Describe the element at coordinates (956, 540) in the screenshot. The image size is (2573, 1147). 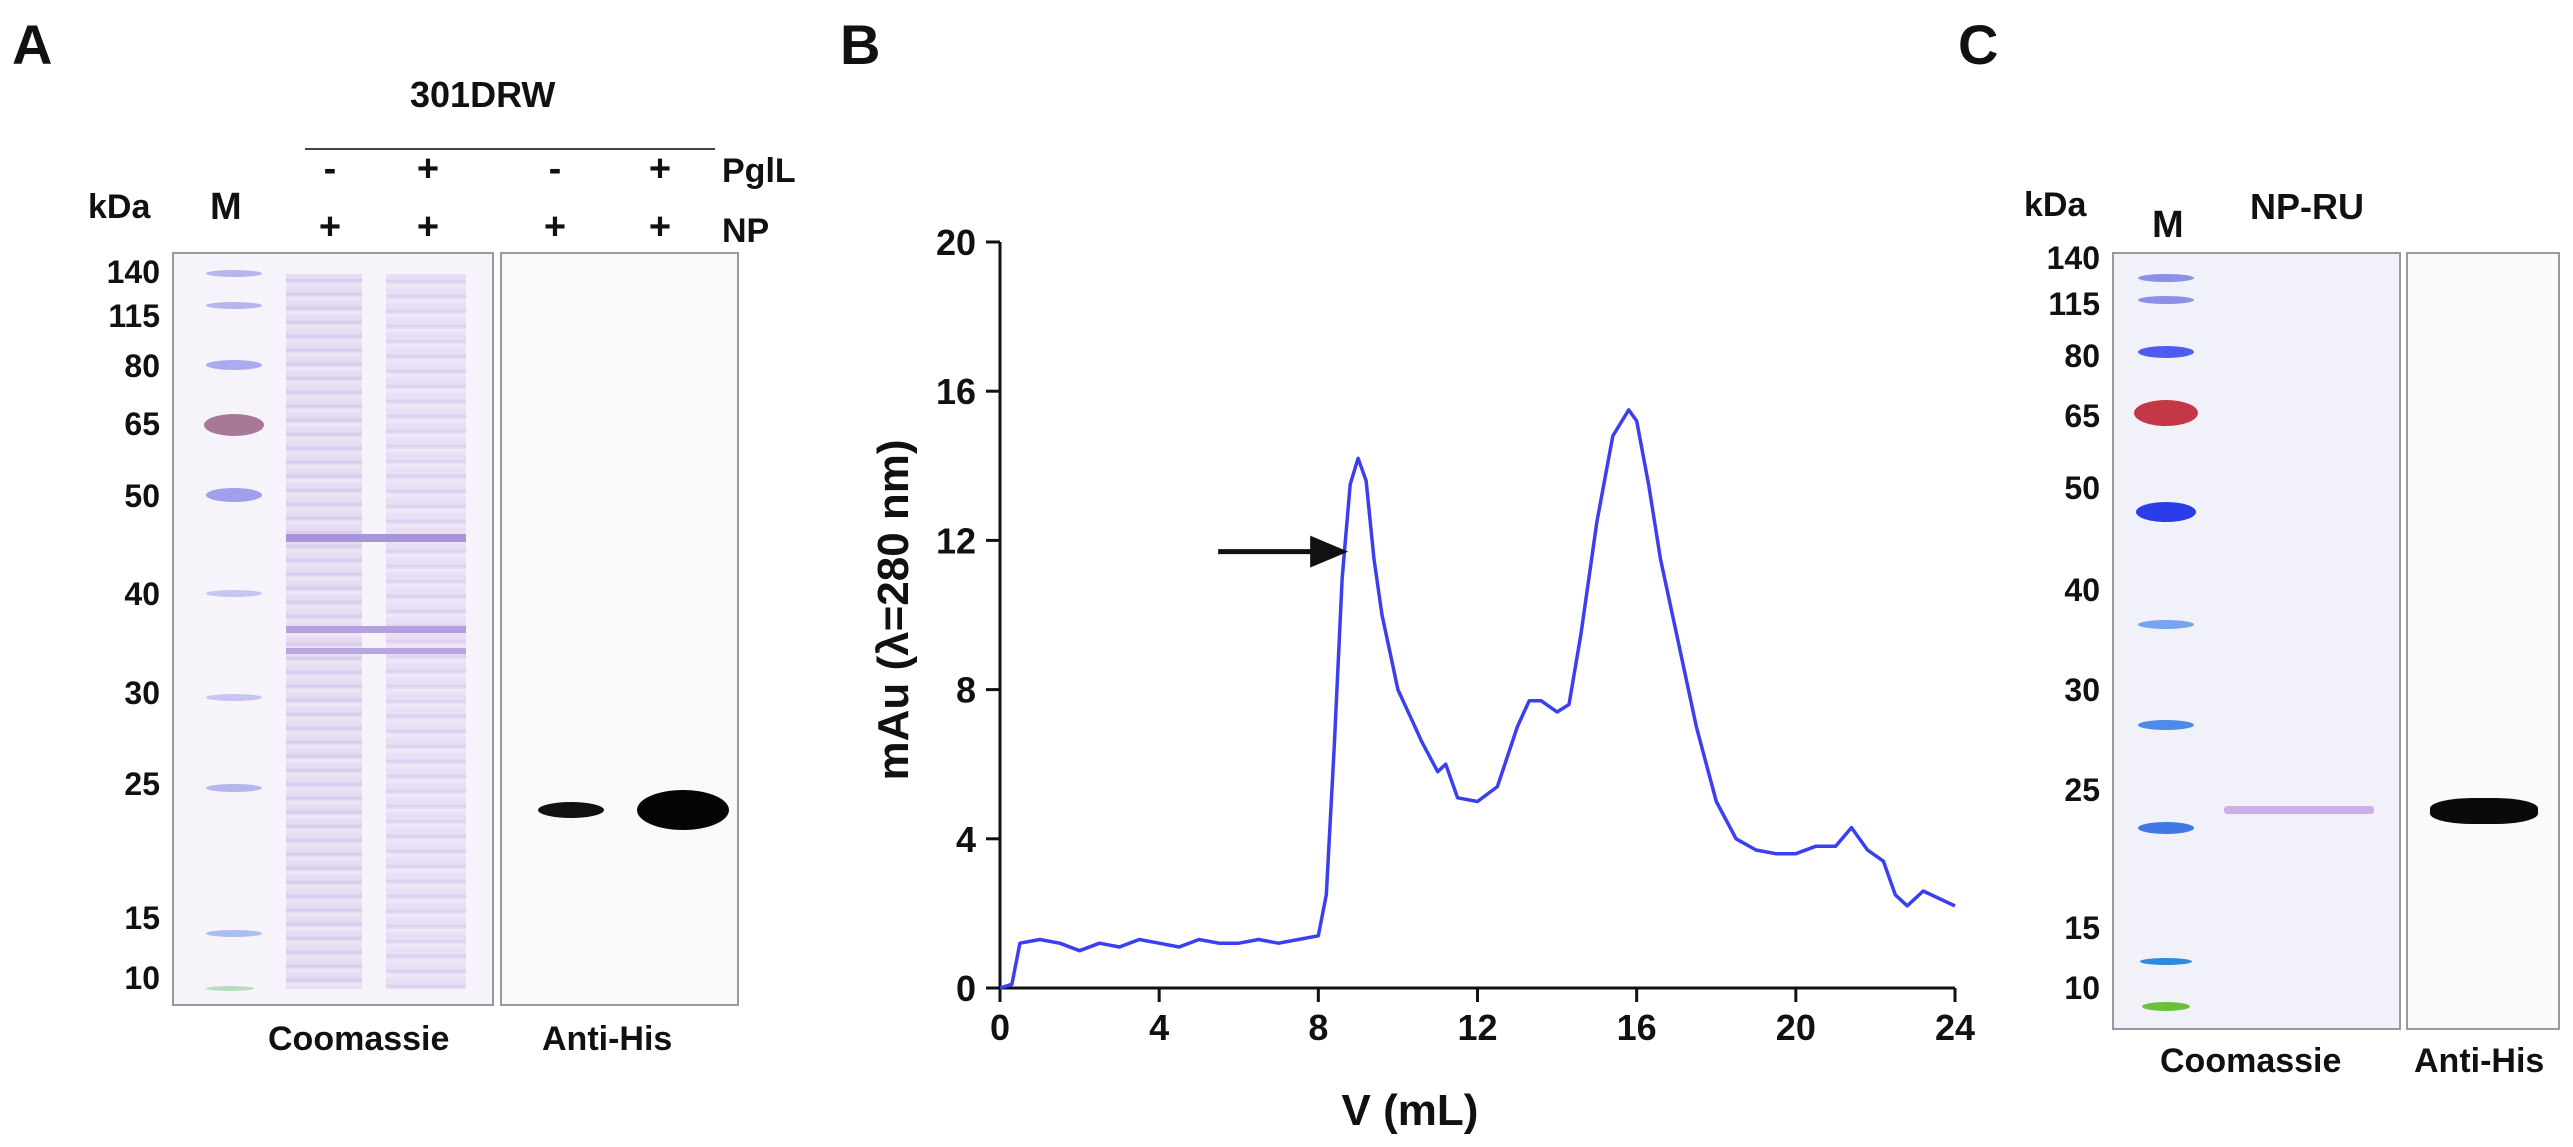
I see `y-tick-label: 12` at that location.